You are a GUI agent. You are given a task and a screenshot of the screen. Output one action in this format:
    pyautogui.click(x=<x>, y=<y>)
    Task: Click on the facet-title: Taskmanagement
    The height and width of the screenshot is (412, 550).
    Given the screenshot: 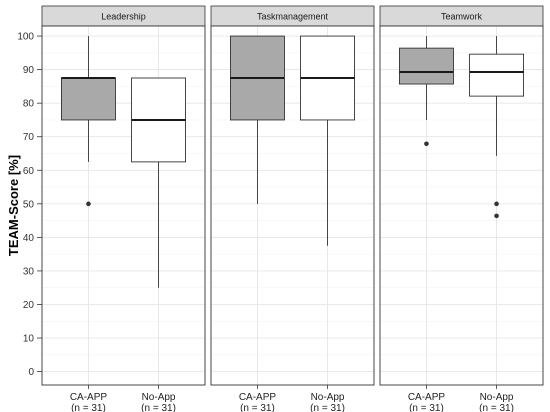 What is the action you would take?
    pyautogui.click(x=293, y=17)
    